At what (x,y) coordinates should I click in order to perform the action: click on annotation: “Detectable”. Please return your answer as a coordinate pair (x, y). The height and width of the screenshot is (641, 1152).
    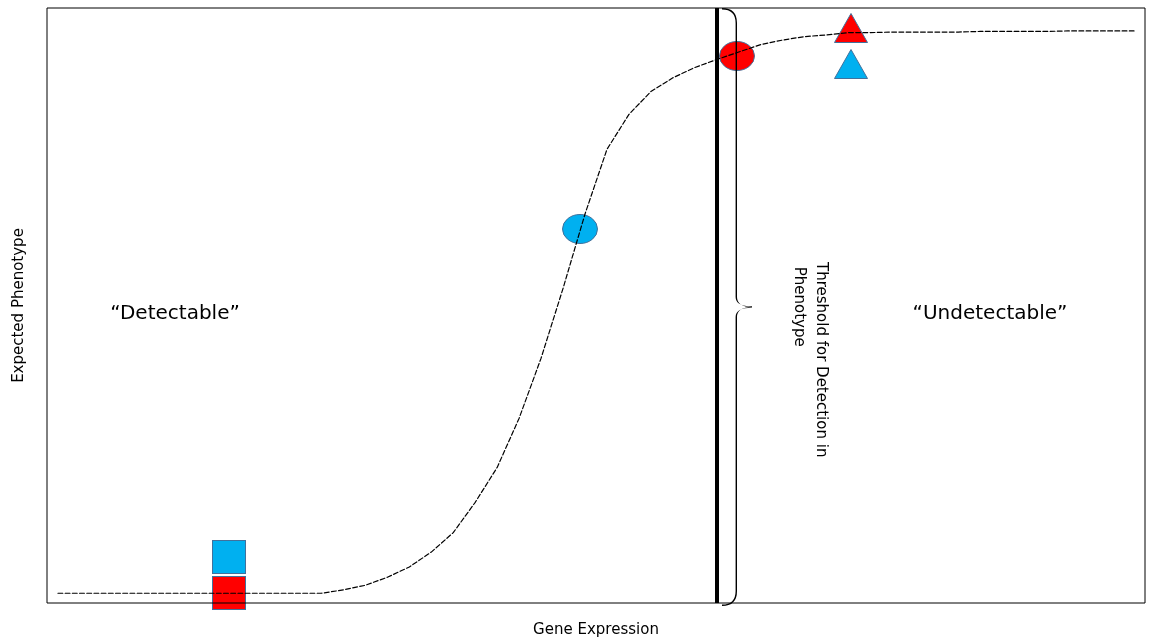
    Looking at the image, I should click on (175, 312).